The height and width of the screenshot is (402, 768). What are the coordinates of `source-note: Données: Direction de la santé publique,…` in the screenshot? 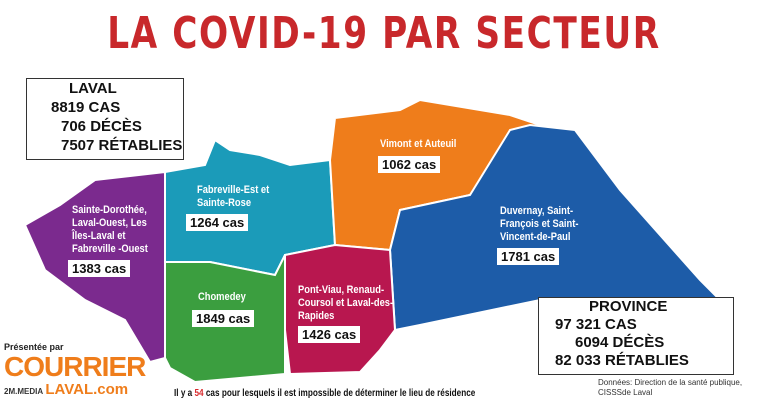 It's located at (670, 387).